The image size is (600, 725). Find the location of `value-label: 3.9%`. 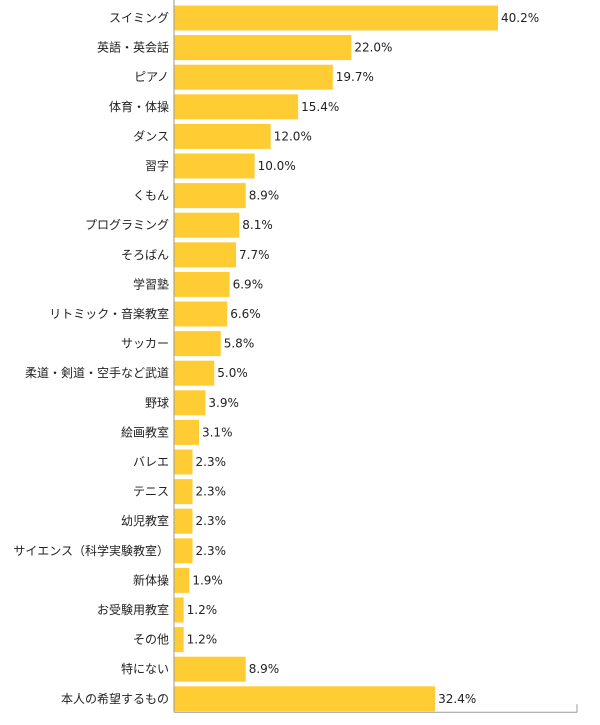

value-label: 3.9% is located at coordinates (223, 403).